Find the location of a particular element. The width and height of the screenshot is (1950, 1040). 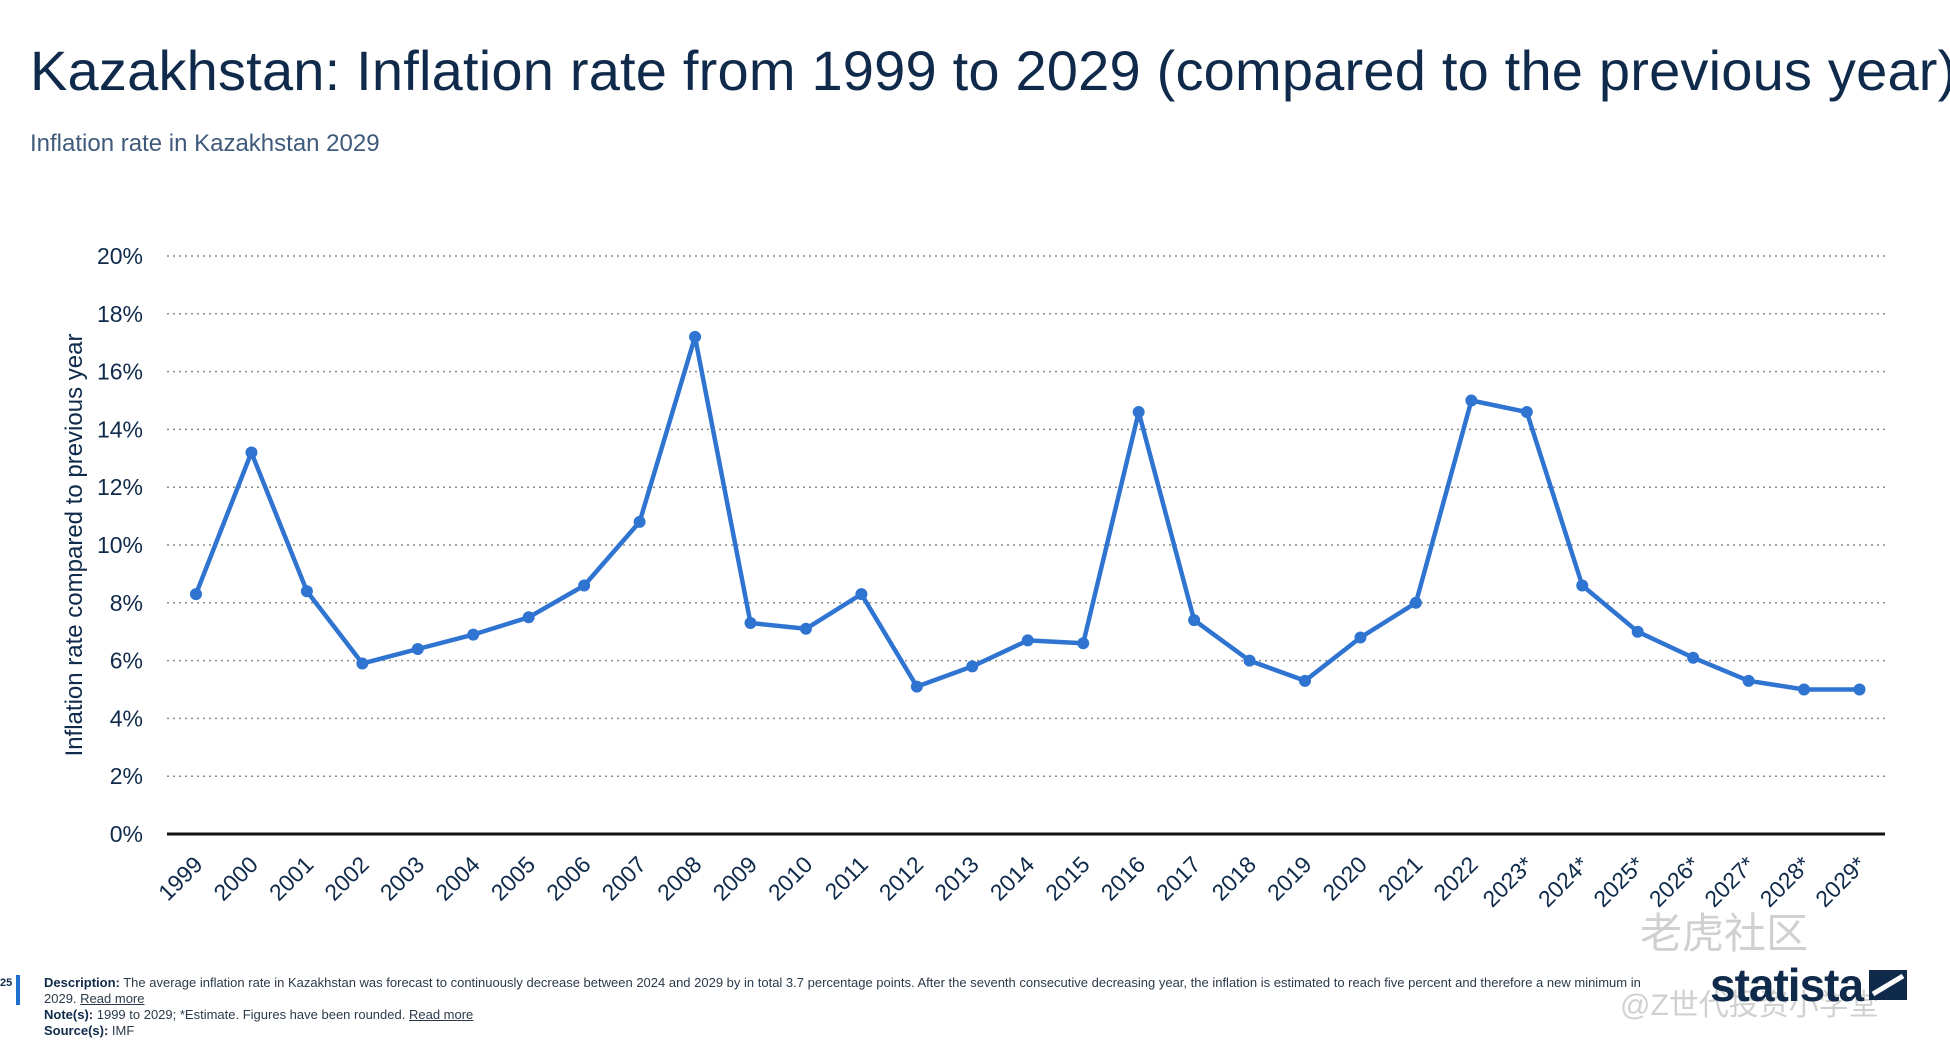

x-tick-label: 2010 is located at coordinates (790, 878).